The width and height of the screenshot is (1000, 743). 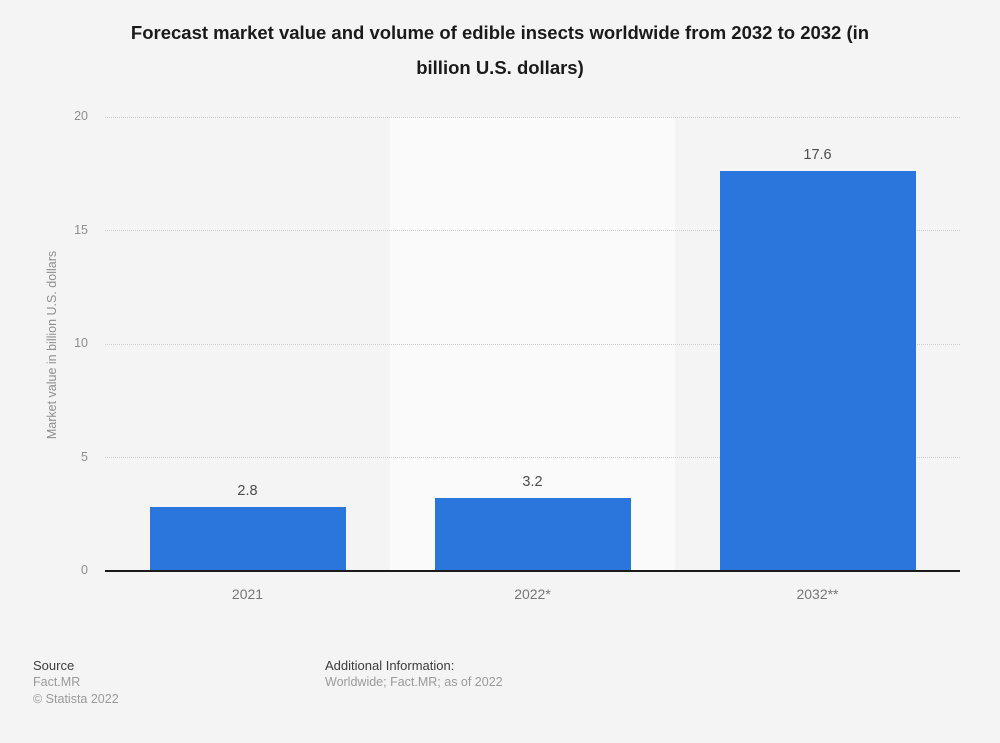 I want to click on bar-value-label-2032**: 17.6, so click(x=817, y=155).